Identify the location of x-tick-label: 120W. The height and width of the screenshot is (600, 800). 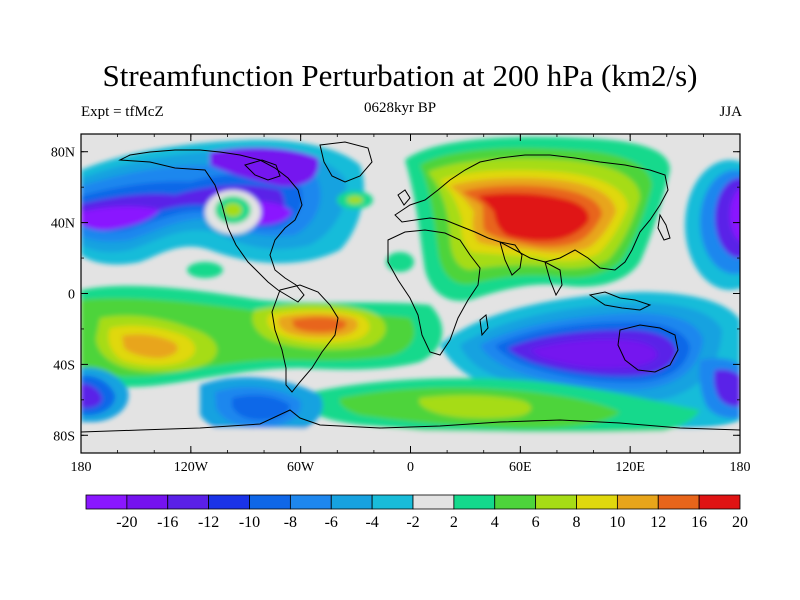
(191, 467).